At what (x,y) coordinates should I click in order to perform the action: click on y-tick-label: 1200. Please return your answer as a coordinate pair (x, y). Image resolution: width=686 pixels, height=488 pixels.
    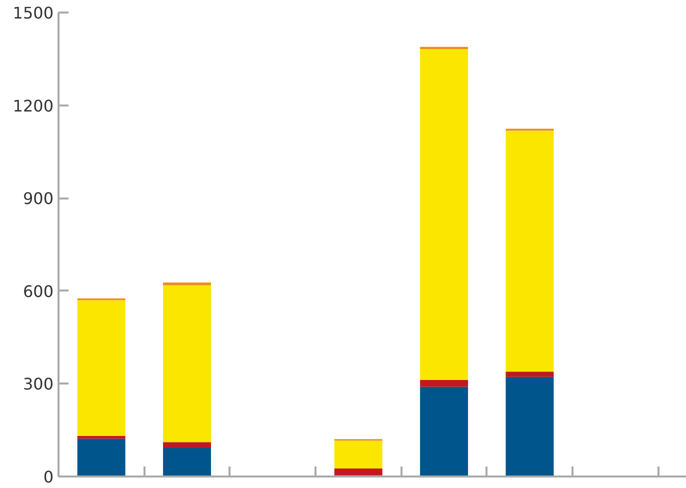
    Looking at the image, I should click on (33, 106).